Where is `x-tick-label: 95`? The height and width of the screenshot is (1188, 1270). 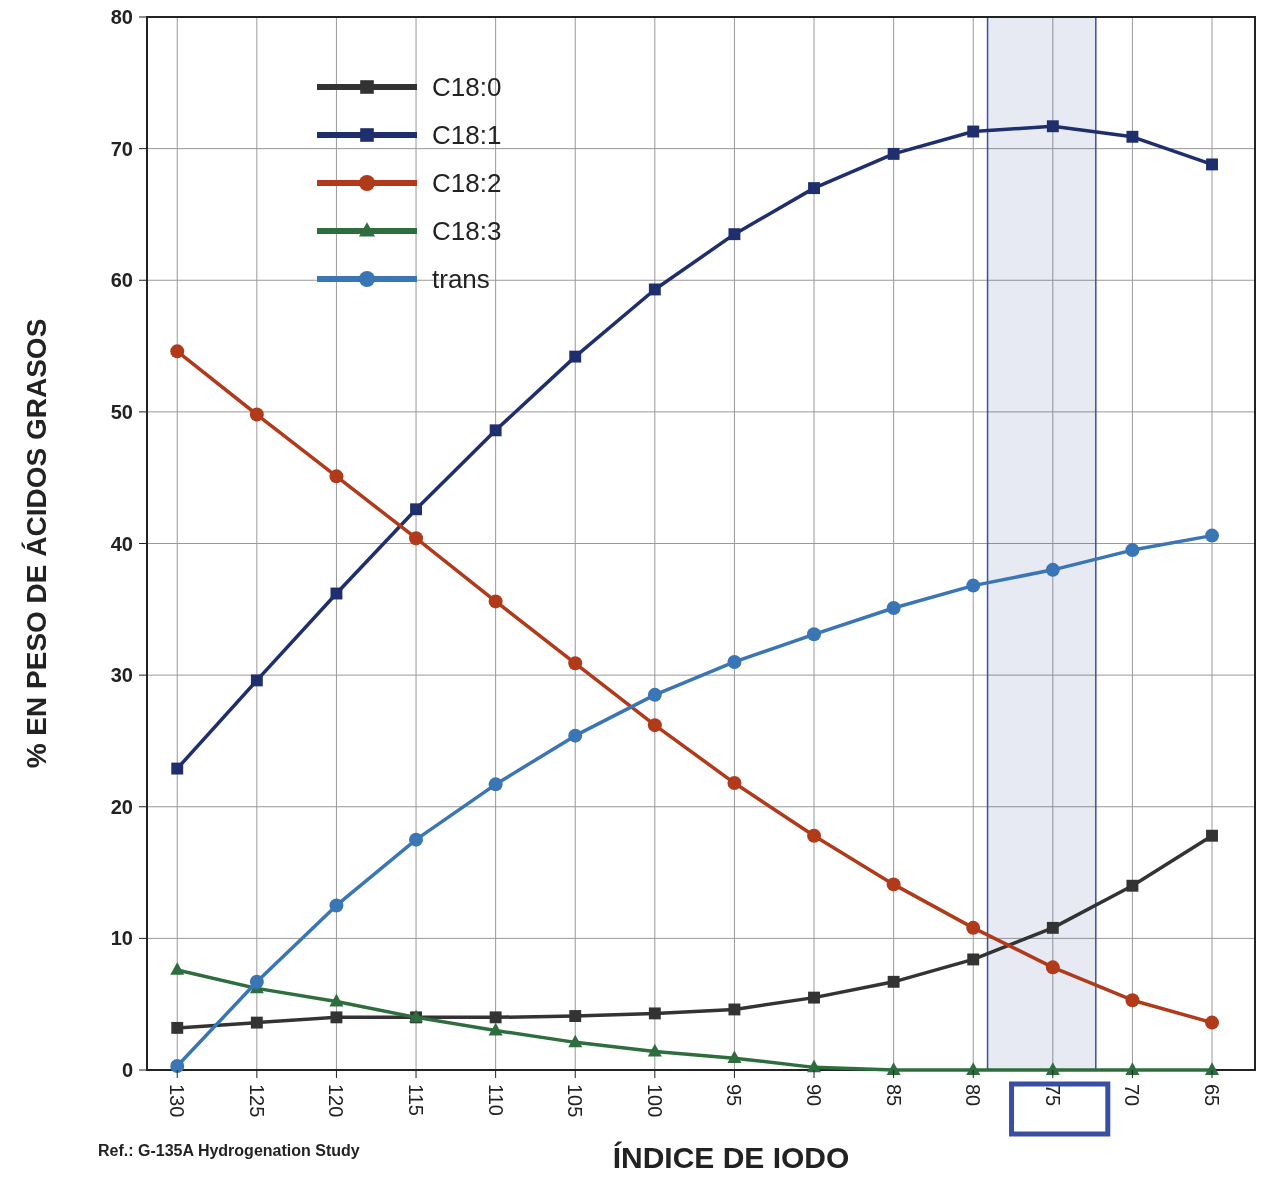
x-tick-label: 95 is located at coordinates (734, 1095).